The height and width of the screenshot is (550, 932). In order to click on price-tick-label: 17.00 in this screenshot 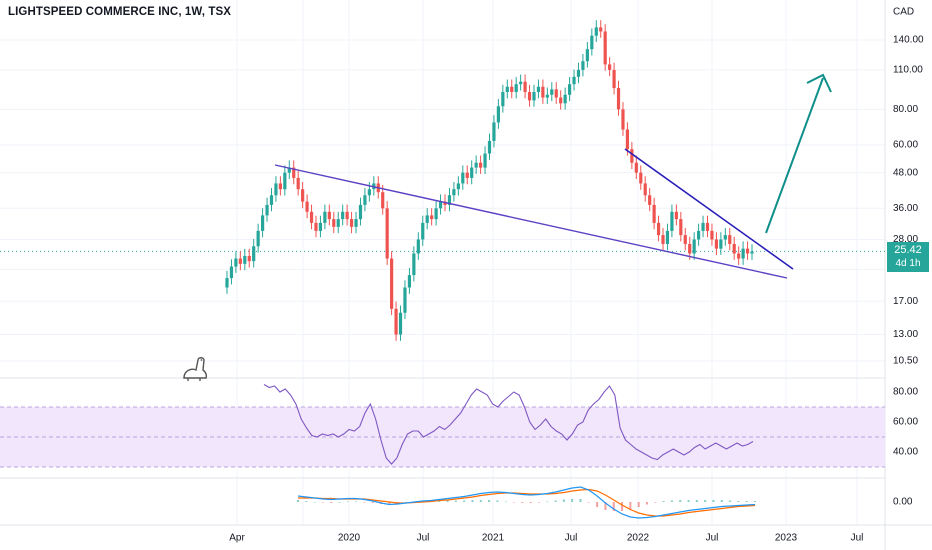, I will do `click(905, 301)`.